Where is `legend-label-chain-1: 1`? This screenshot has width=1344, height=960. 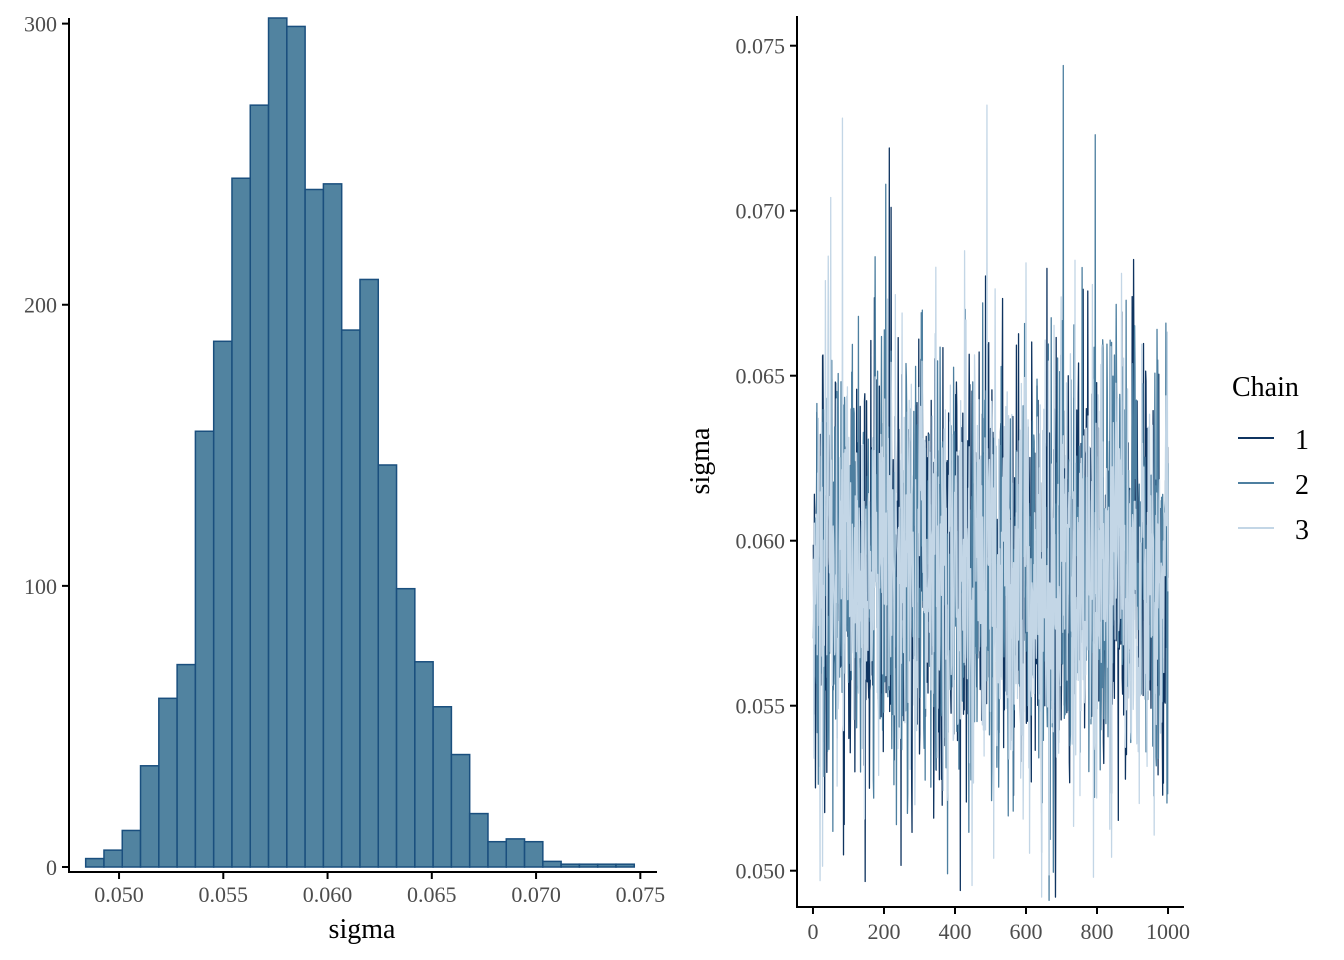 legend-label-chain-1: 1 is located at coordinates (1302, 440).